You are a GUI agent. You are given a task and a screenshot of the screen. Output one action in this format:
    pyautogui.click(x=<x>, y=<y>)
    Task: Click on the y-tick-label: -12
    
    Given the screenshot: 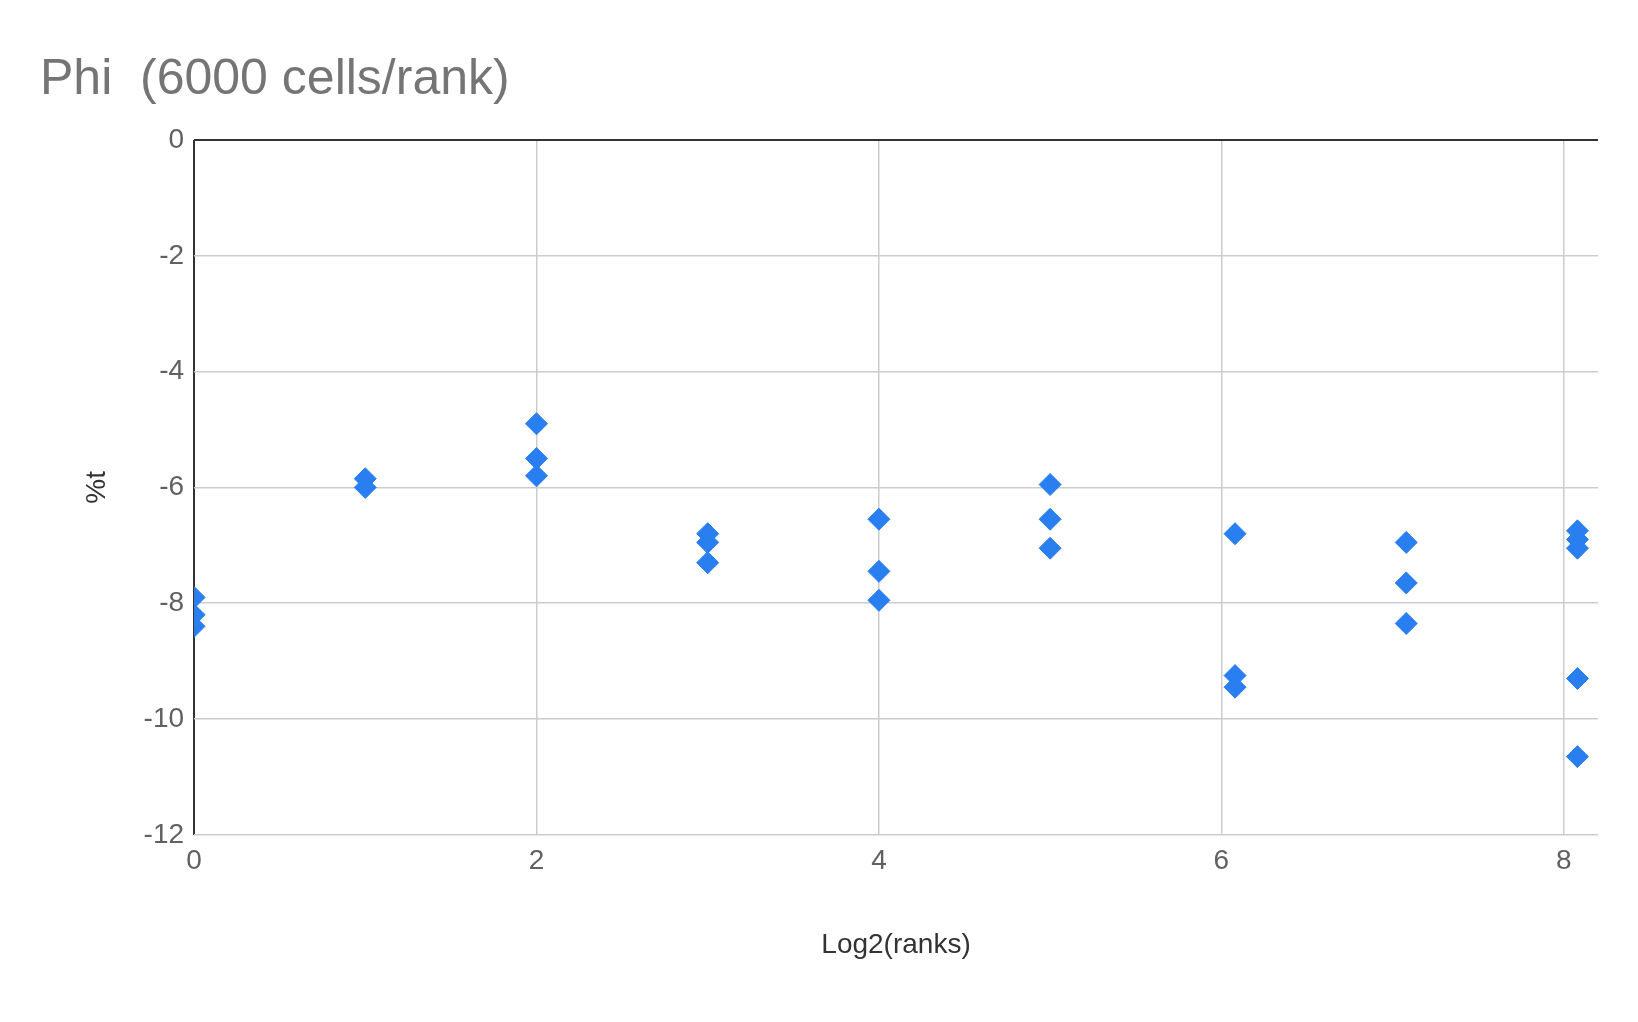 What is the action you would take?
    pyautogui.click(x=164, y=833)
    